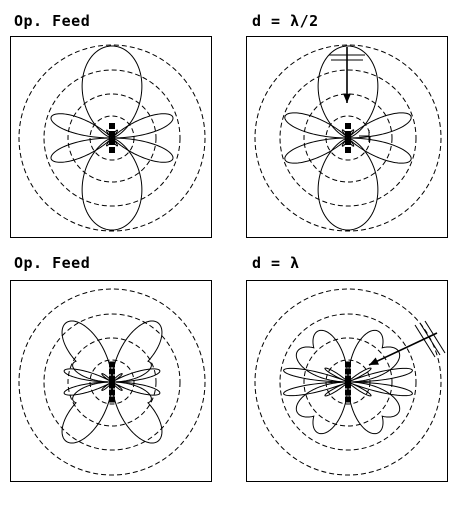 The width and height of the screenshot is (474, 508). Describe the element at coordinates (285, 21) in the screenshot. I see `panel-2-title: d = λ/2` at that location.